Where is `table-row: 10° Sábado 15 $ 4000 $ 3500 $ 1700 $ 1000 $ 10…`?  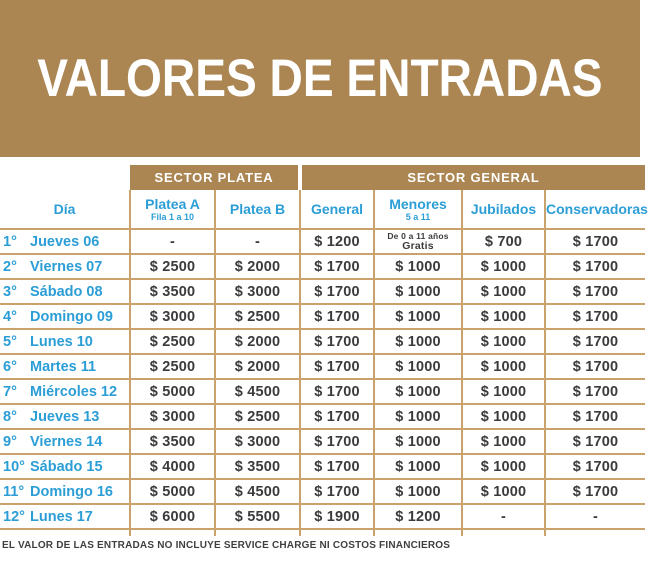
table-row: 10° Sábado 15 $ 4000 $ 3500 $ 1700 $ 1000 $ 10… is located at coordinates (323, 466).